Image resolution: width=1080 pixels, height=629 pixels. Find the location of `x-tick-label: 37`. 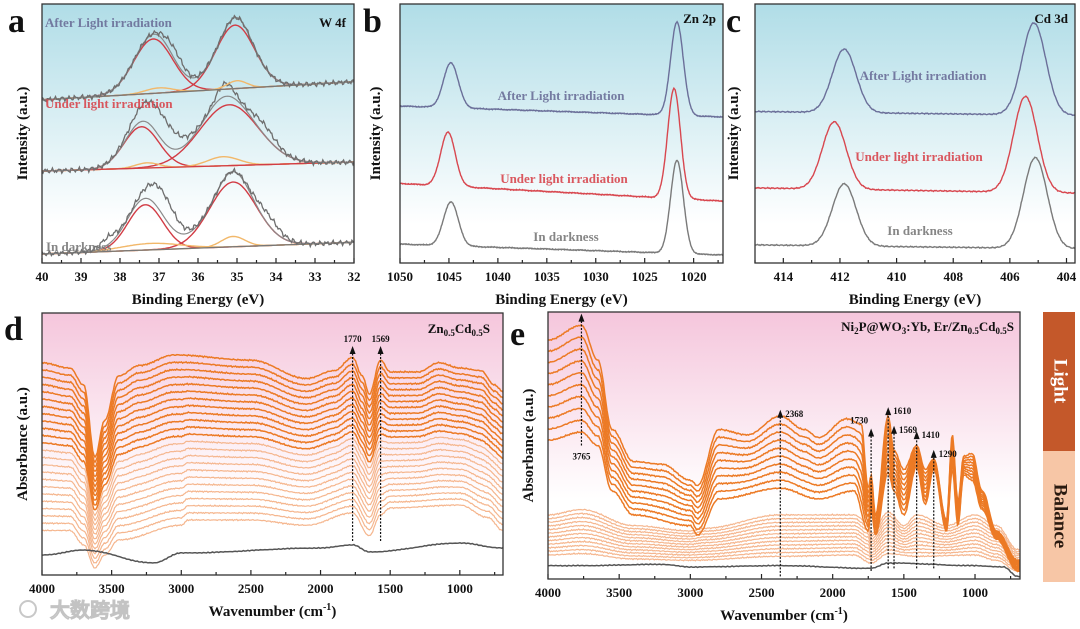

x-tick-label: 37 is located at coordinates (160, 276).